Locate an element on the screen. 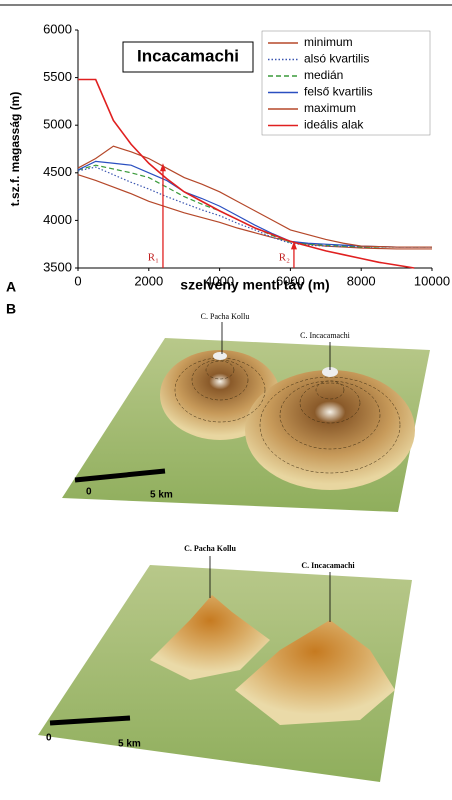 This screenshot has height=800, width=452. annotation-label: R₂ is located at coordinates (284, 258).